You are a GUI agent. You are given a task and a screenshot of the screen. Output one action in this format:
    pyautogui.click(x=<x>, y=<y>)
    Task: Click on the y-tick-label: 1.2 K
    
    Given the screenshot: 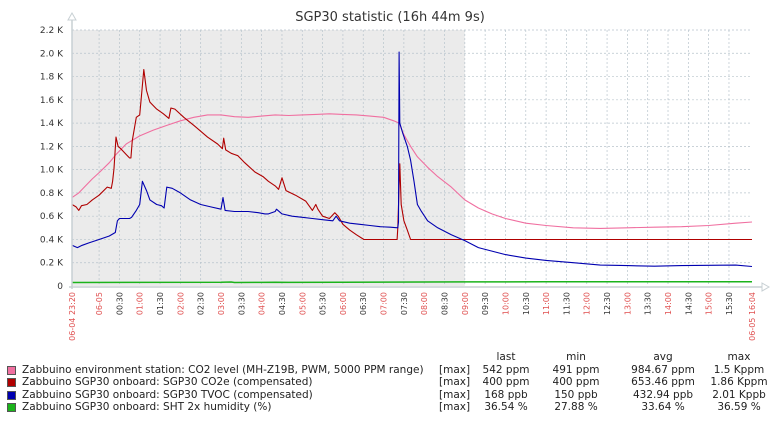 What is the action you would take?
    pyautogui.click(x=52, y=147)
    